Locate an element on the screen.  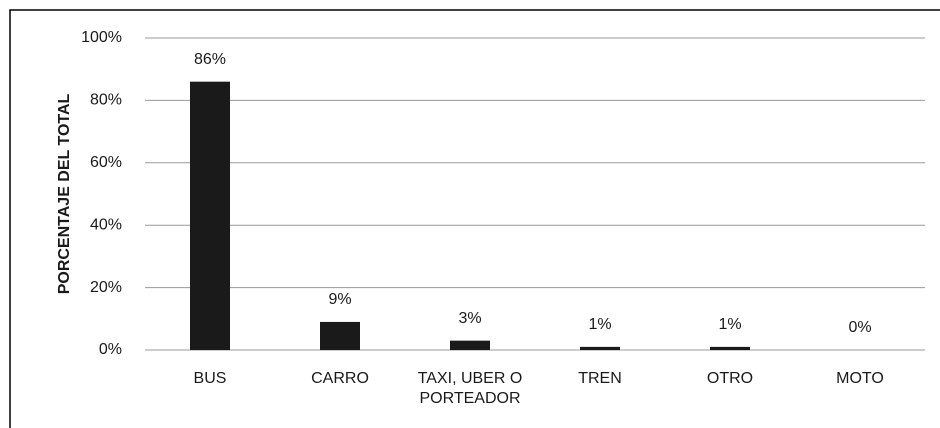
x-tick-label: BUS is located at coordinates (210, 378).